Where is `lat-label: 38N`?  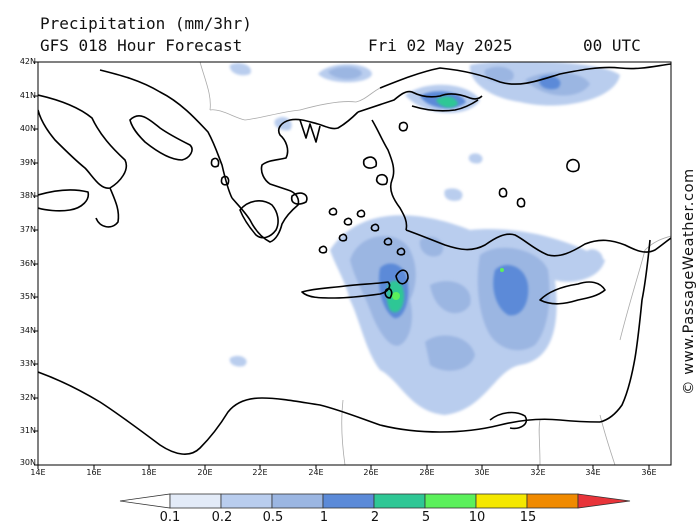 lat-label: 38N is located at coordinates (27, 195).